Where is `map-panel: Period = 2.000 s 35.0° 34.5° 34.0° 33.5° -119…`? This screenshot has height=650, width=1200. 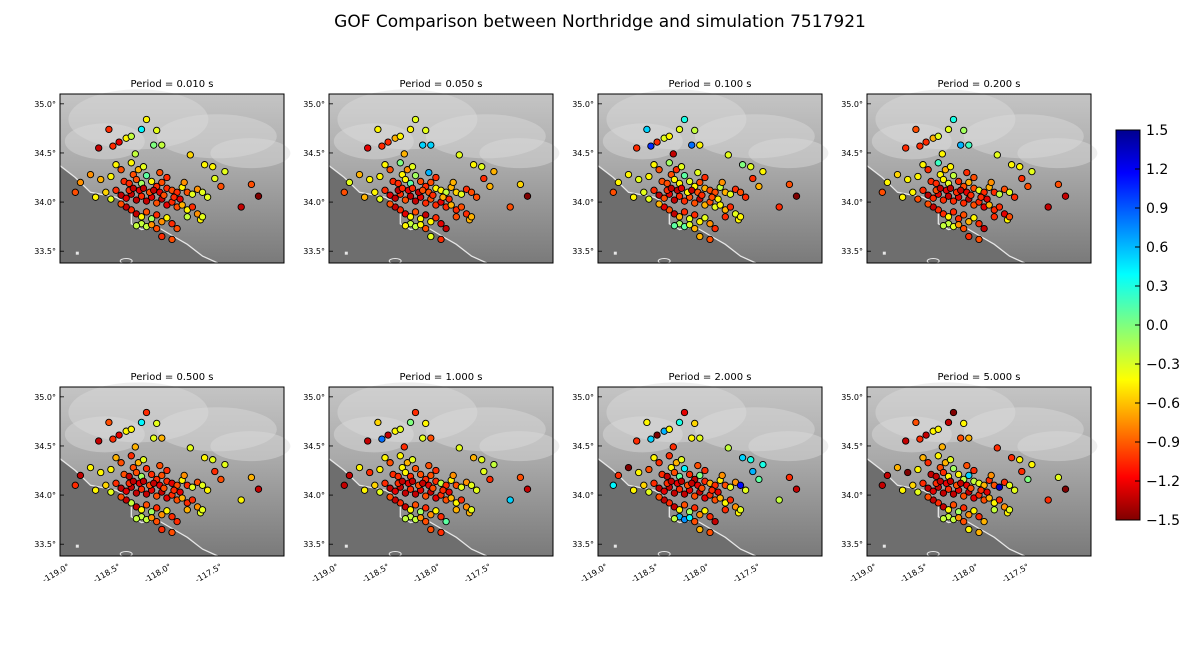 map-panel: Period = 2.000 s 35.0° 34.5° 34.0° 33.5° -119… is located at coordinates (700, 478).